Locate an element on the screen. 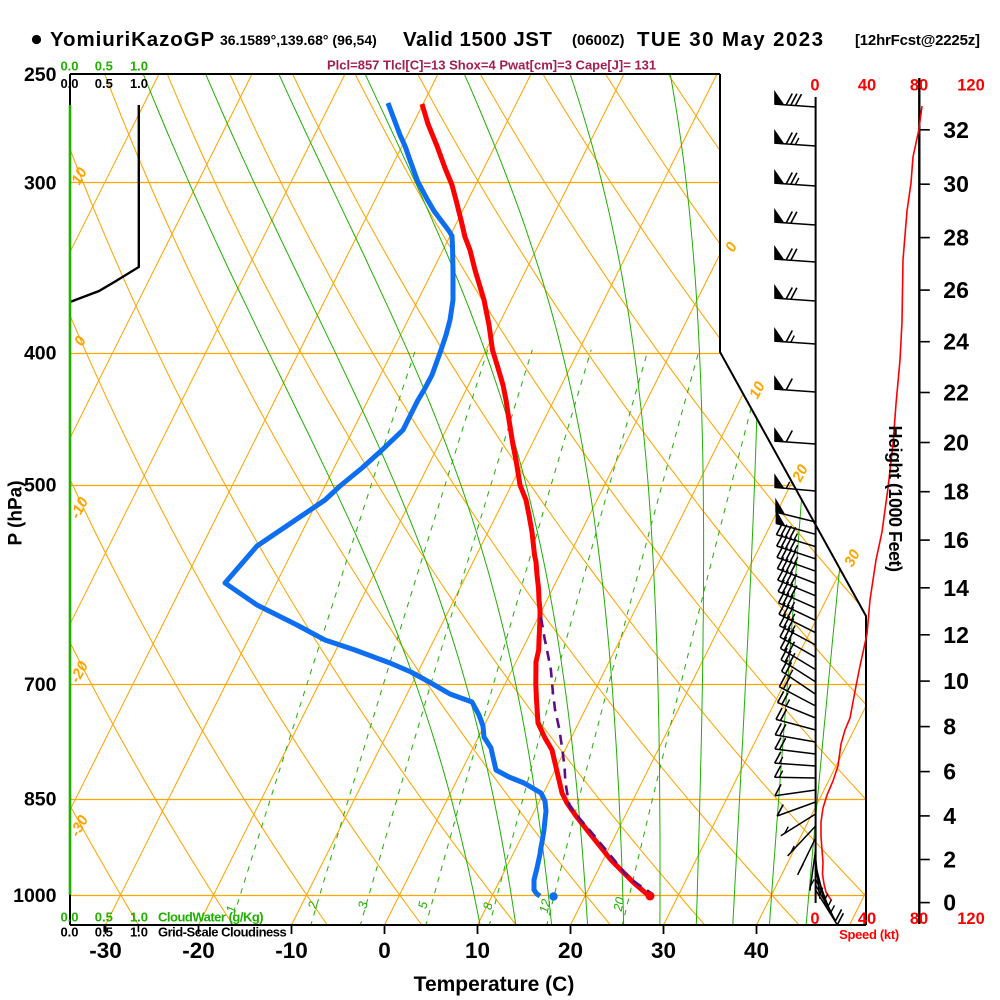  svg-text: 250 is located at coordinates (40, 75).